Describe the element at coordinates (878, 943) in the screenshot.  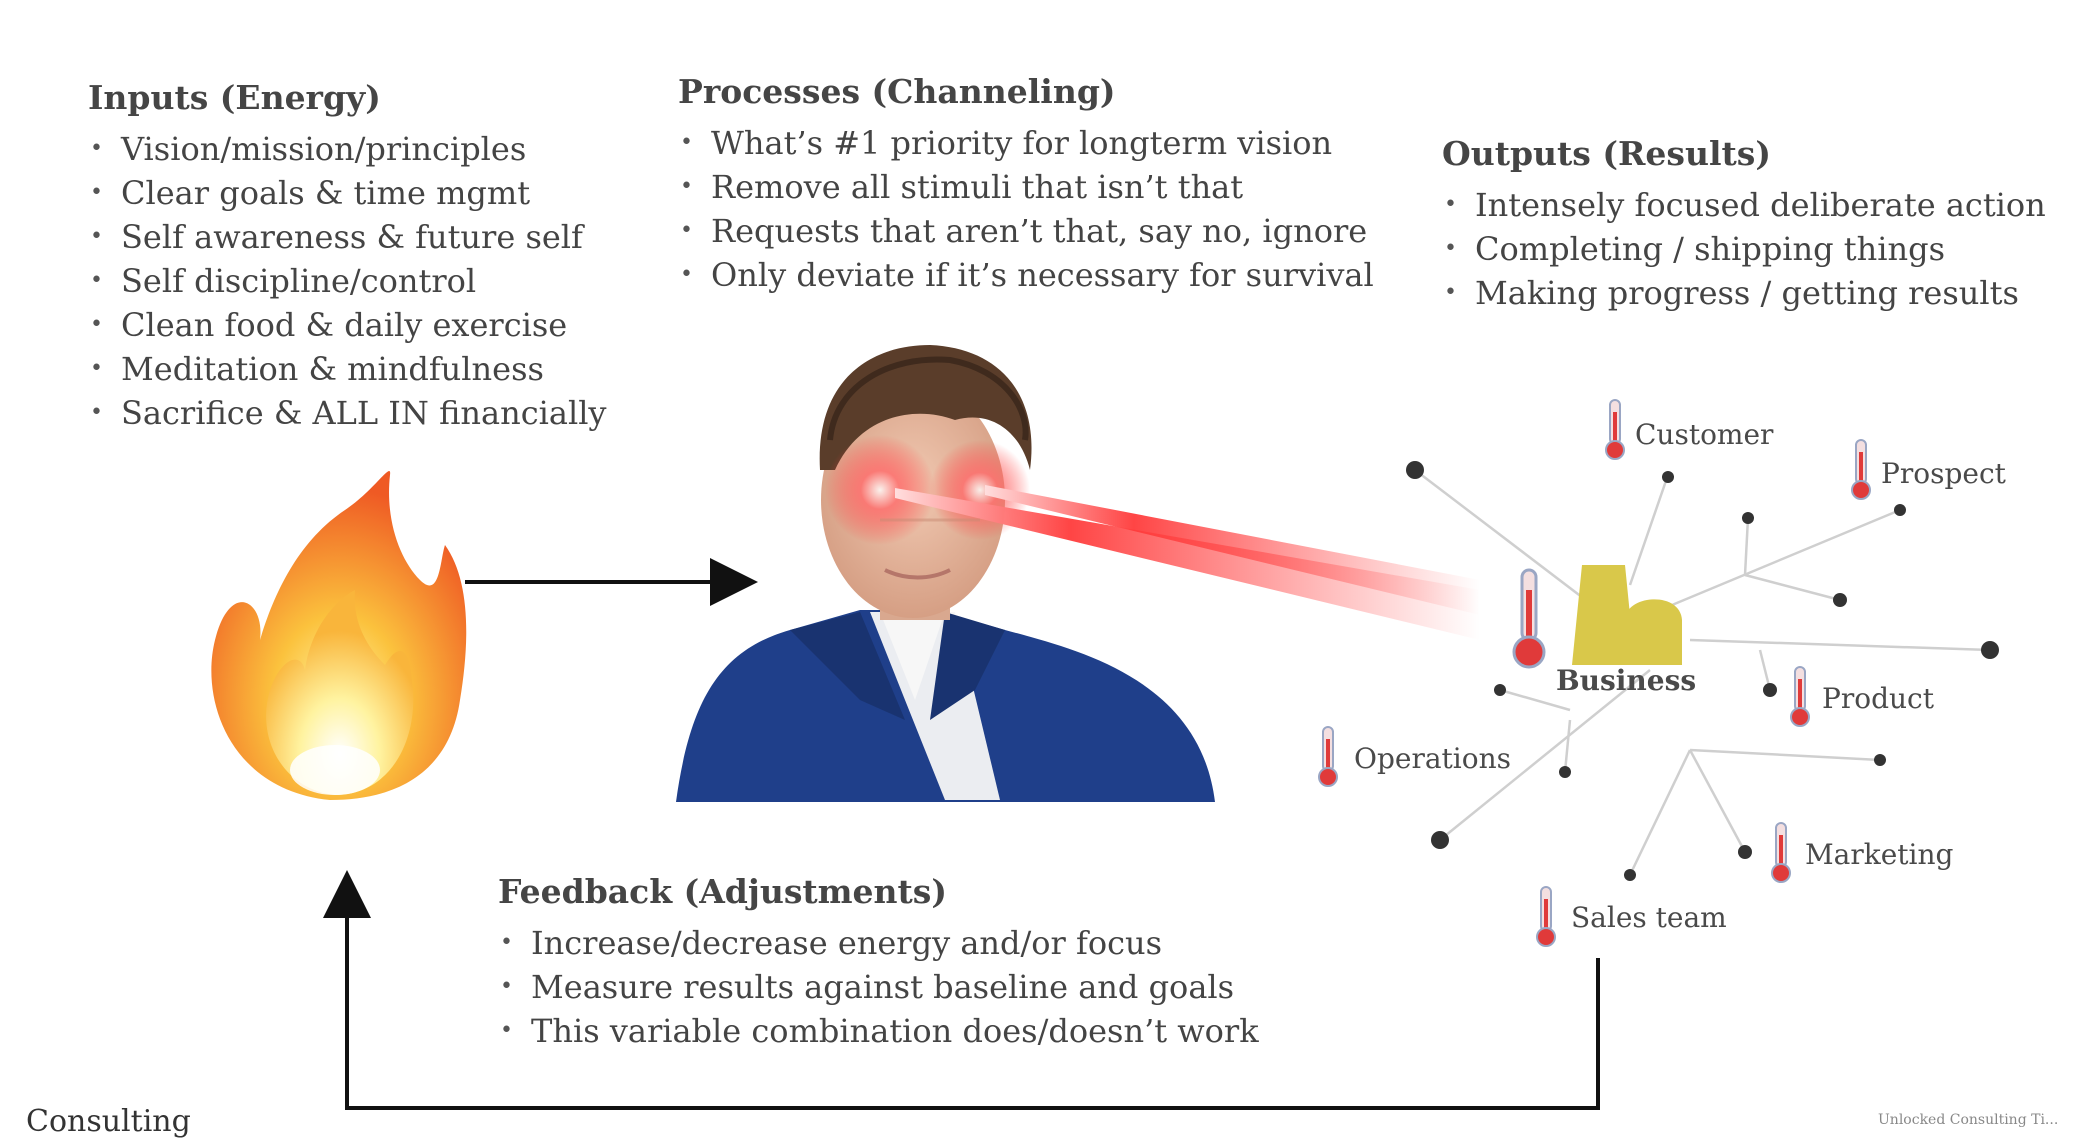
I see `list-item: Increase/decrease energy and/or focus` at that location.